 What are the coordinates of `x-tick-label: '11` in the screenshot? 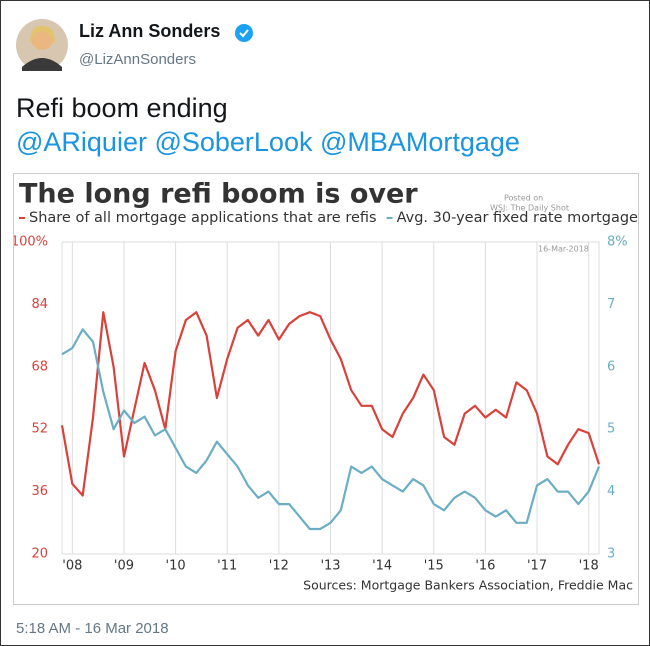 It's located at (227, 566).